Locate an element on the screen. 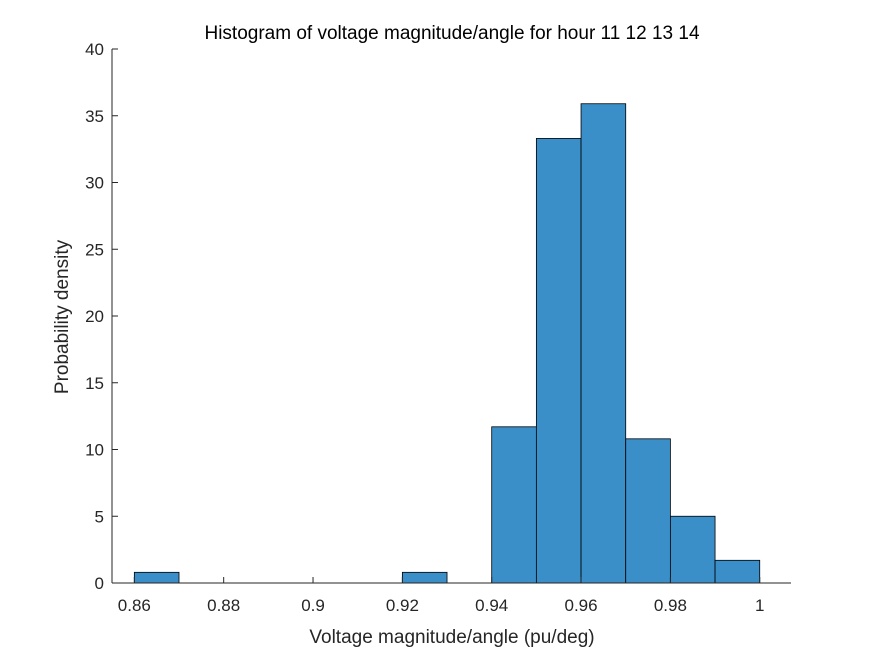 The height and width of the screenshot is (656, 875). y-axis-title: Probability density is located at coordinates (62, 316).